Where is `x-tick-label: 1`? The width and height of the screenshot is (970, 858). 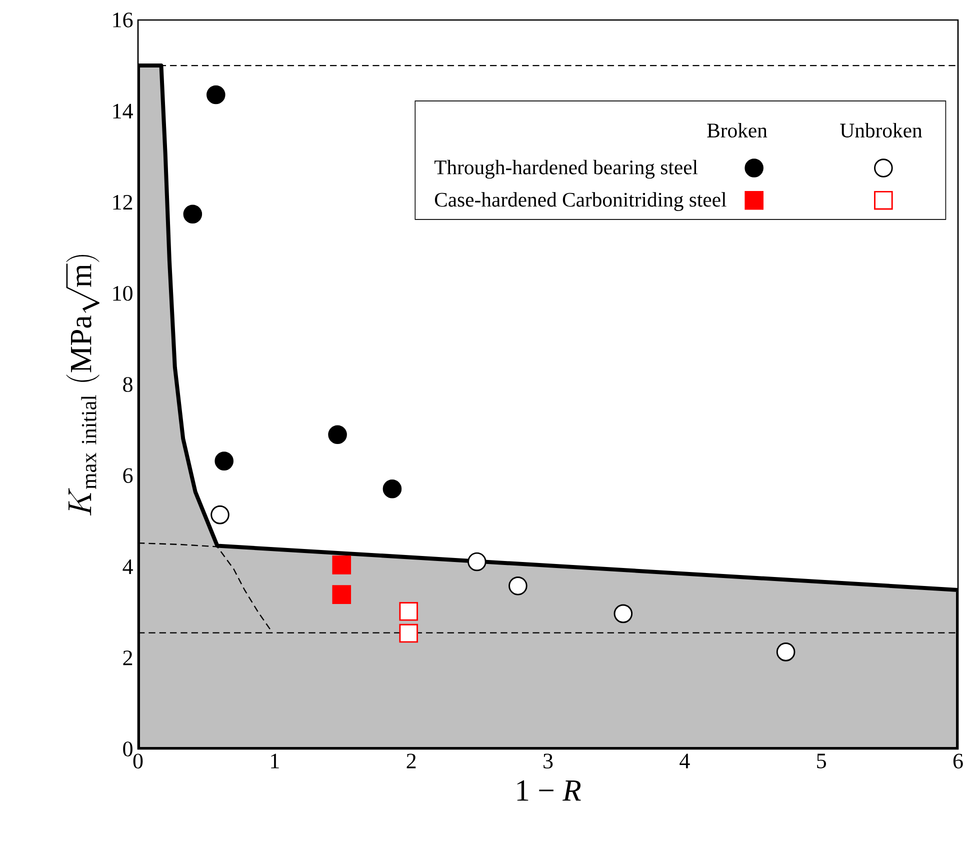
x-tick-label: 1 is located at coordinates (275, 761).